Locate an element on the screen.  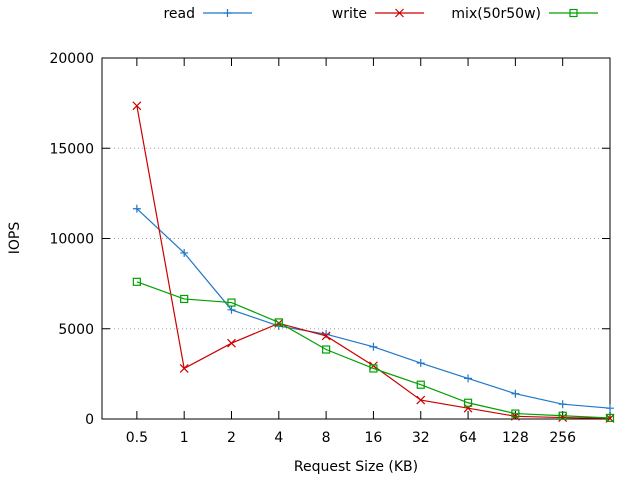
x-tick-label: 2 is located at coordinates (231, 438).